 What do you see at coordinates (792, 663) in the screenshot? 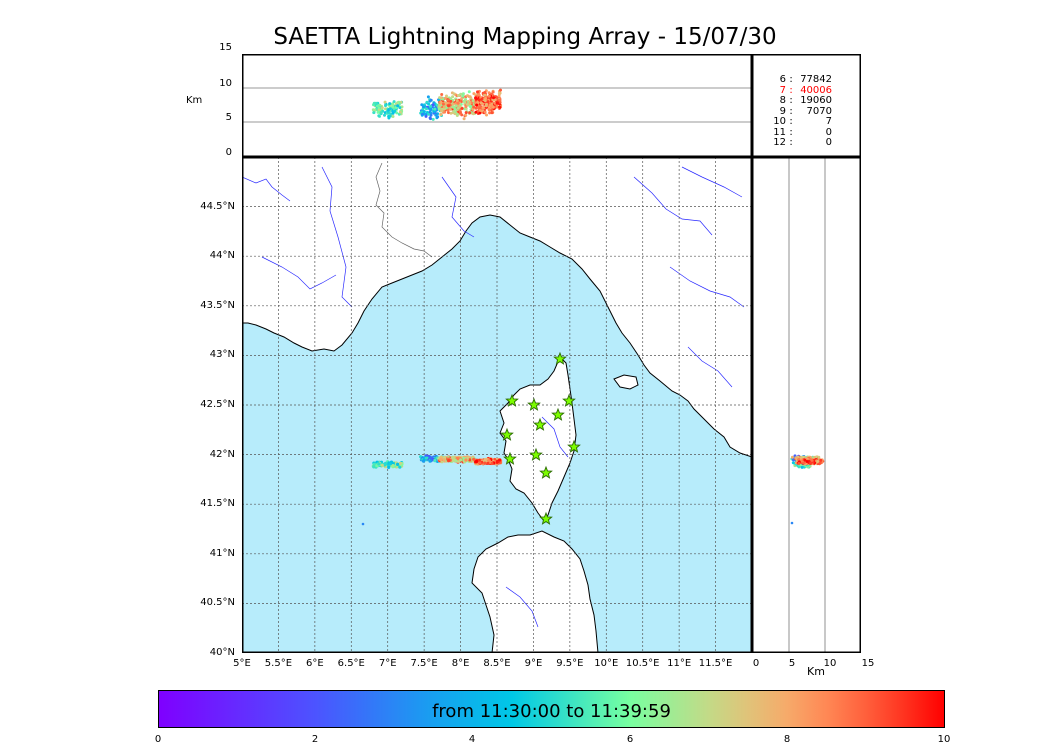
I see `right-xtick-5: 5` at bounding box center [792, 663].